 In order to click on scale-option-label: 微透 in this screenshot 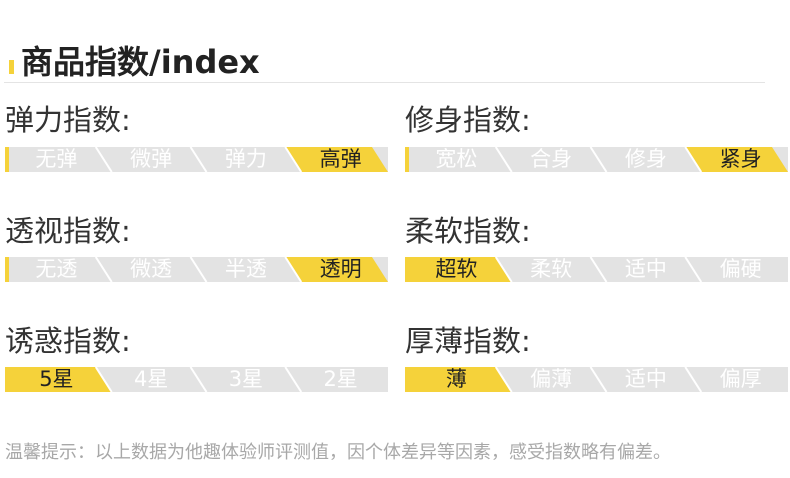, I will do `click(151, 269)`.